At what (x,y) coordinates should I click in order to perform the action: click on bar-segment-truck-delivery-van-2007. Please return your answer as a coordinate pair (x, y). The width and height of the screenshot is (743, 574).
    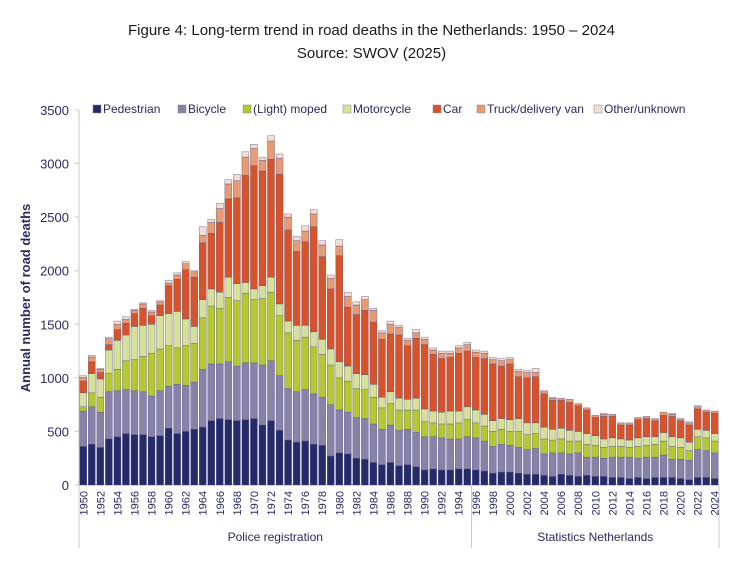
    Looking at the image, I should click on (569, 401).